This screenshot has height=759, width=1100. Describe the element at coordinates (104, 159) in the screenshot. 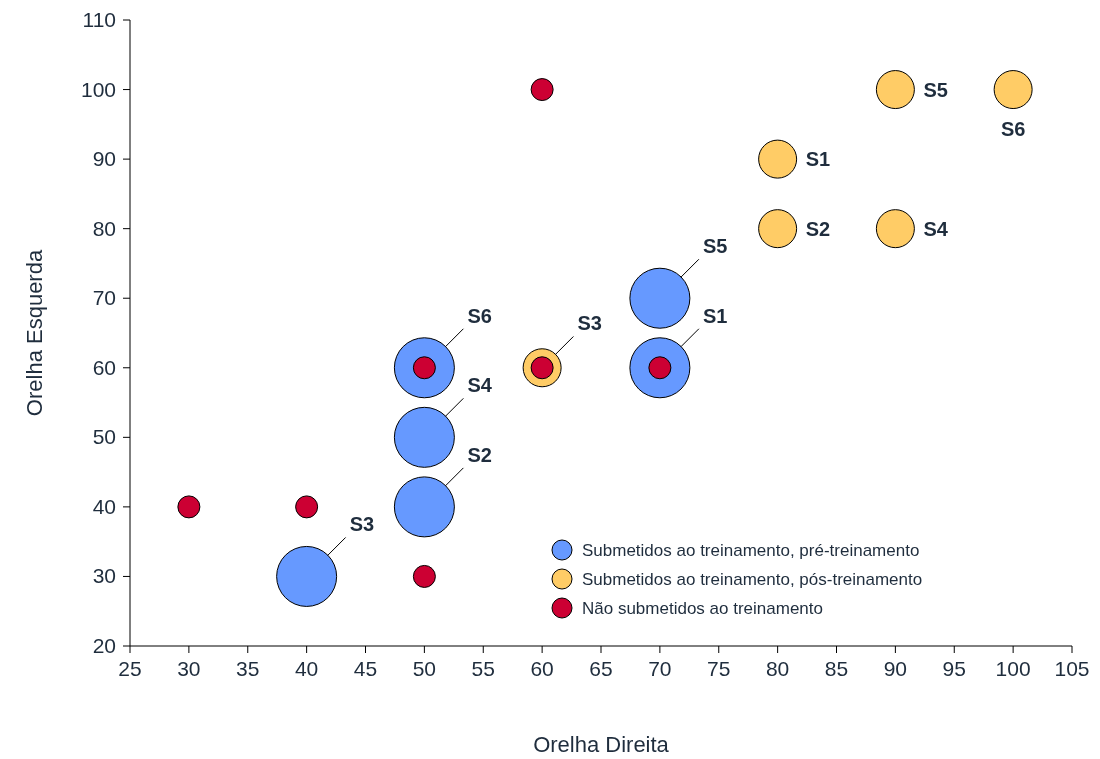

I see `y-tick-label: 90` at that location.